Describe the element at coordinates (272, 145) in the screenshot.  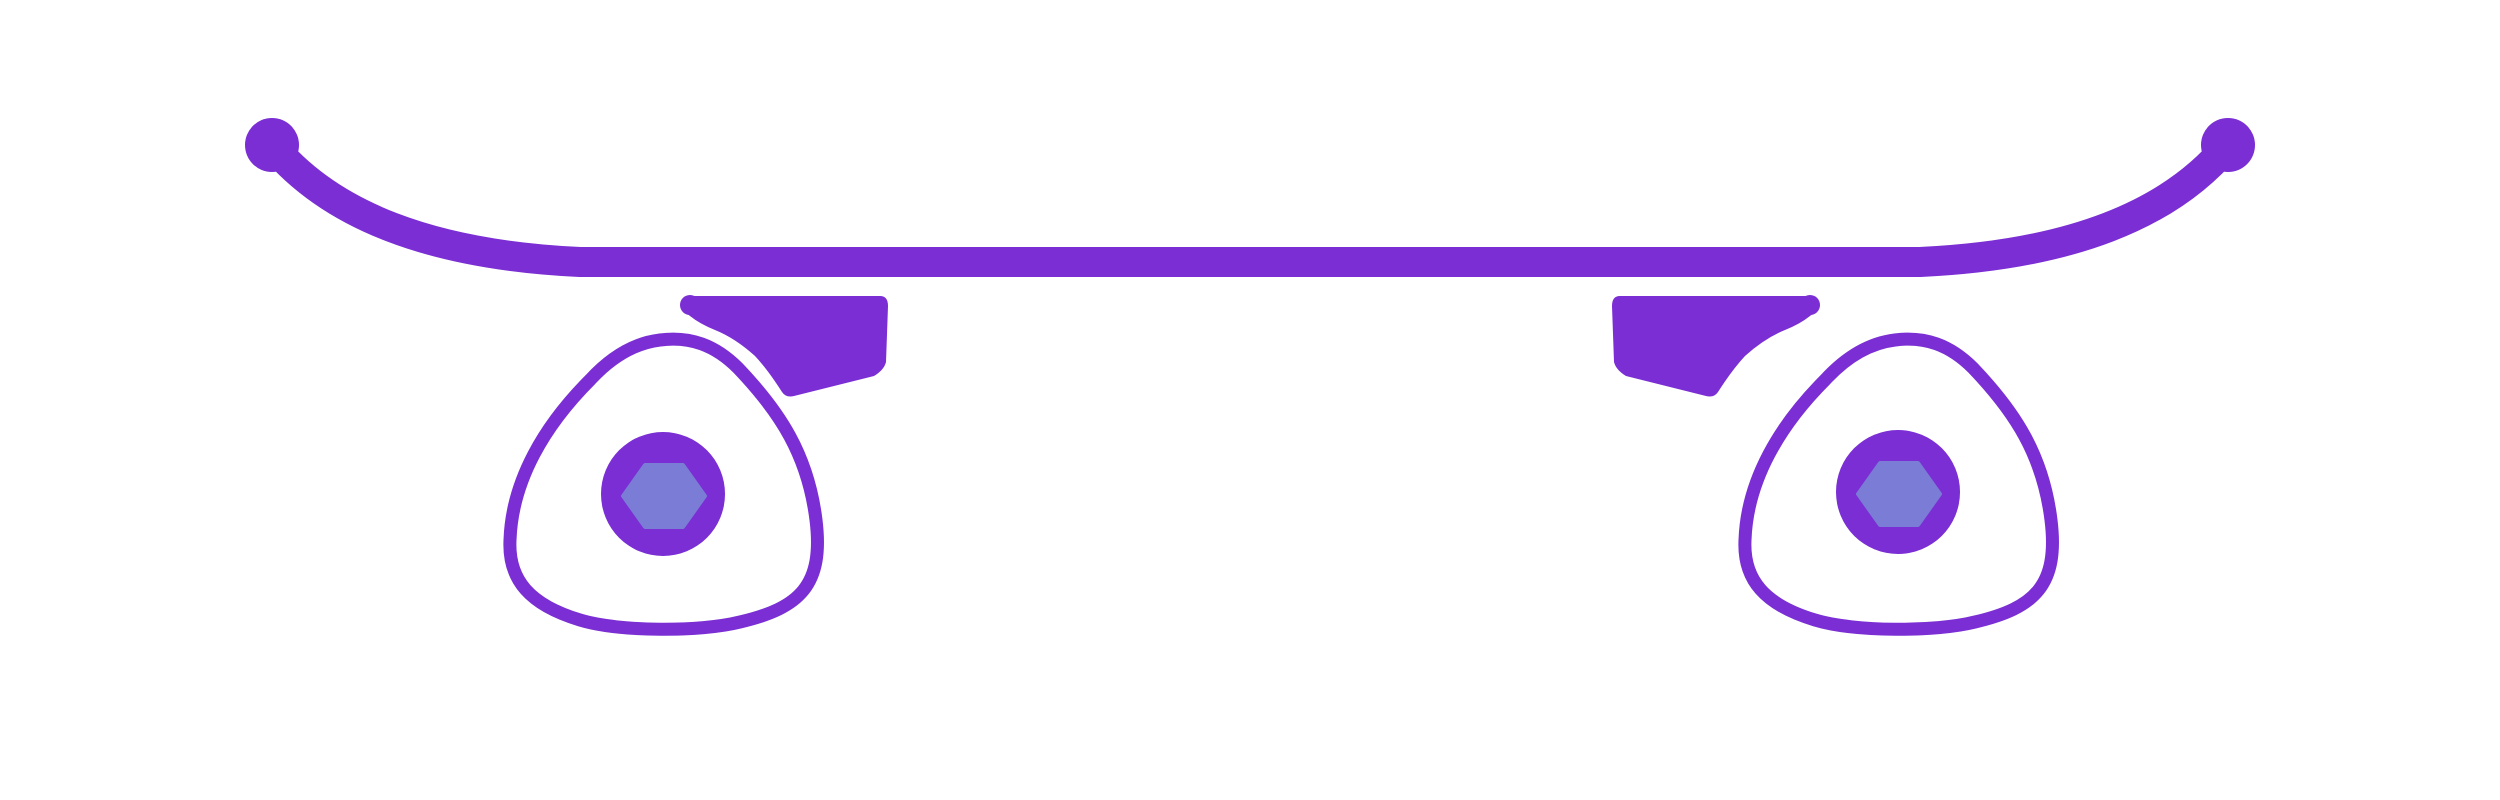
I see `deck-nose-tip` at that location.